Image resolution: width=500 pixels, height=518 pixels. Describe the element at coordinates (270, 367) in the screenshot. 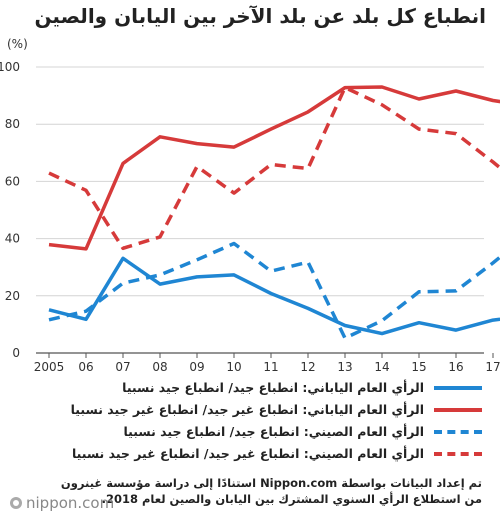

I see `x-tick-label: 11` at that location.